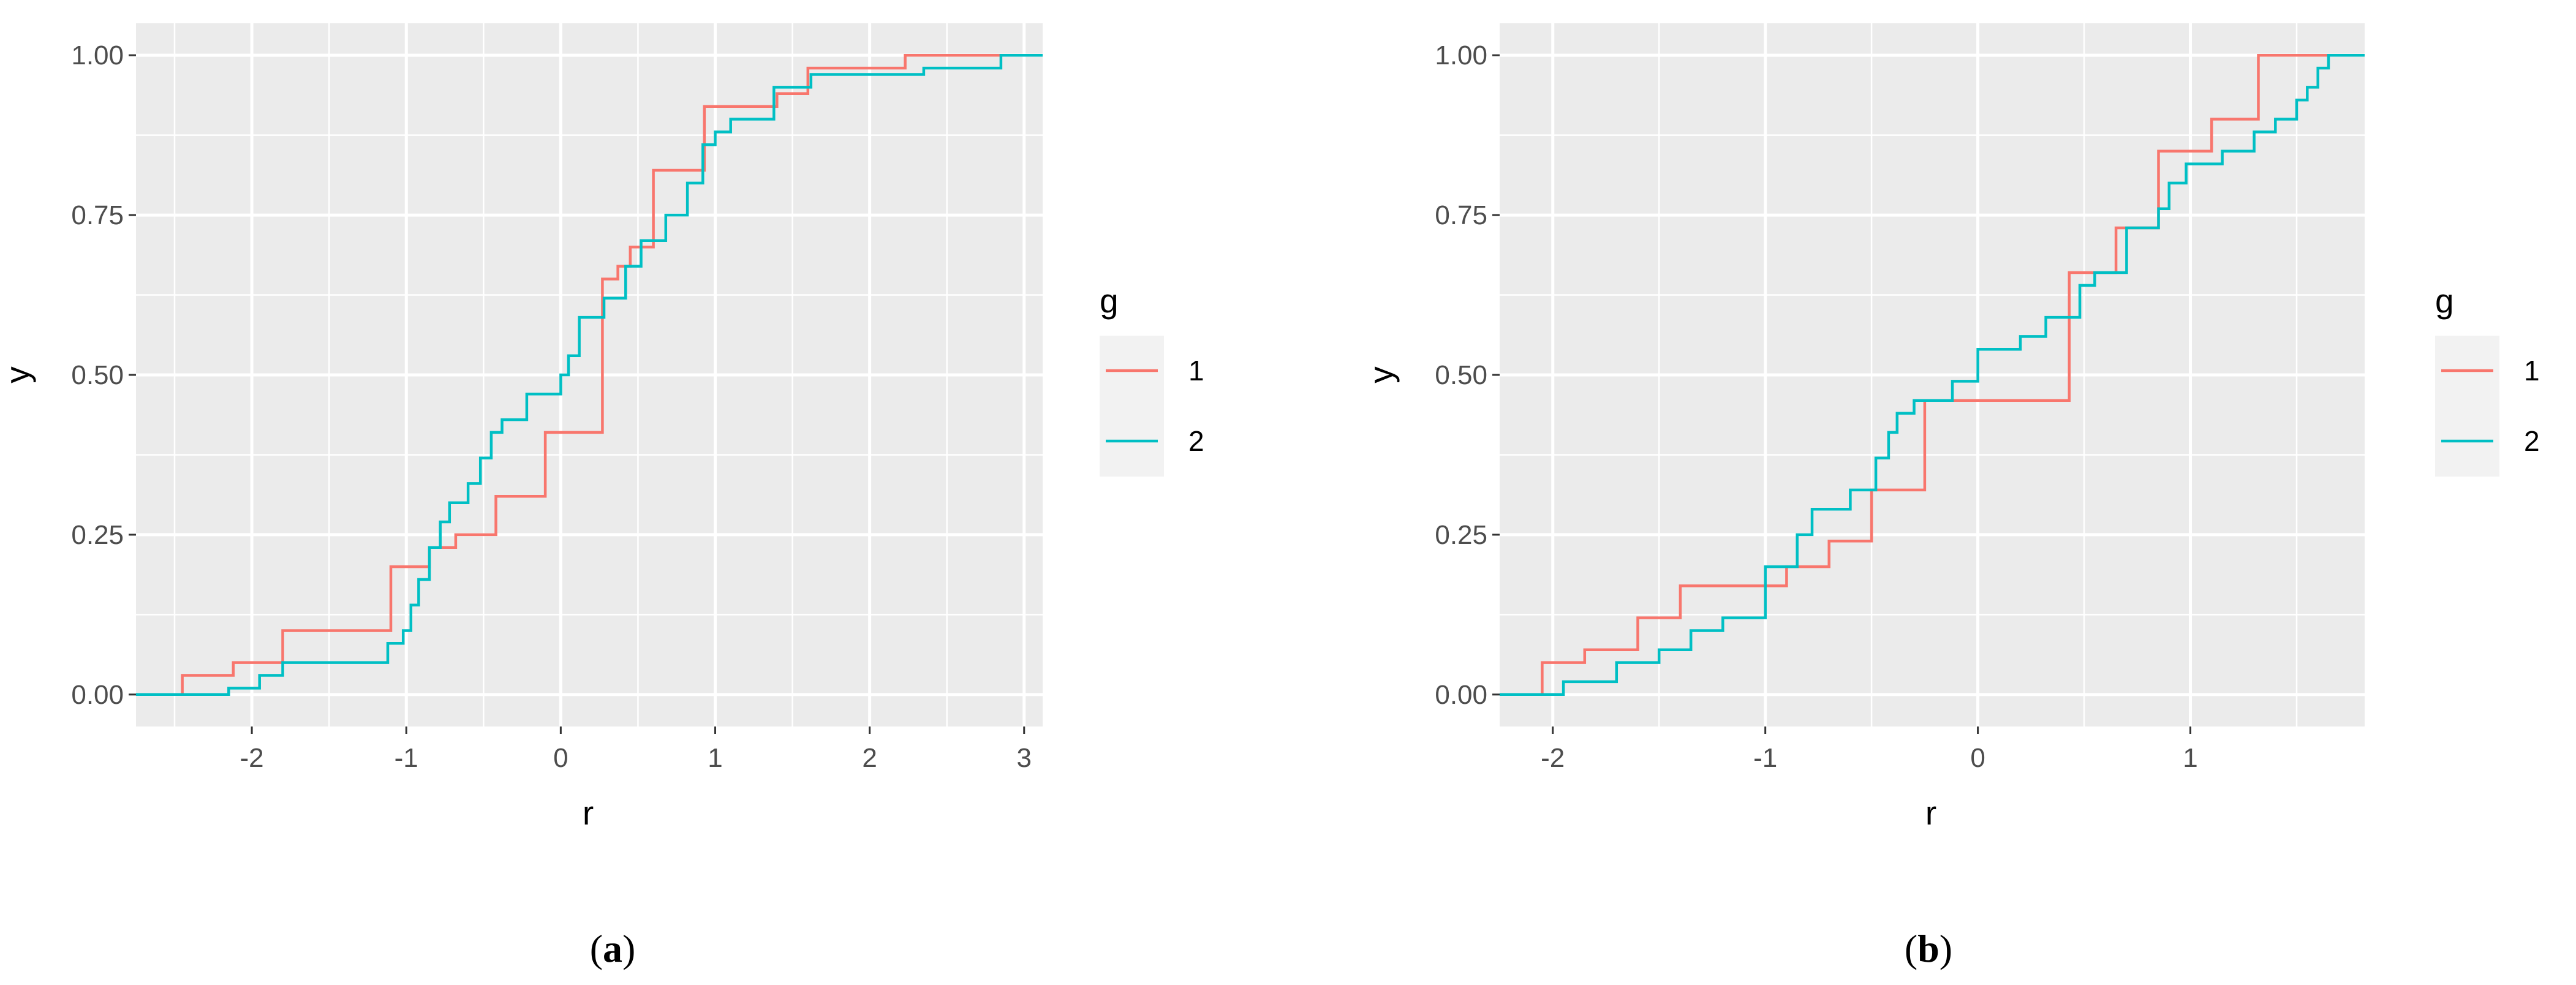 The height and width of the screenshot is (985, 2576). What do you see at coordinates (2444, 301) in the screenshot?
I see `chart-b-legend-title: g` at bounding box center [2444, 301].